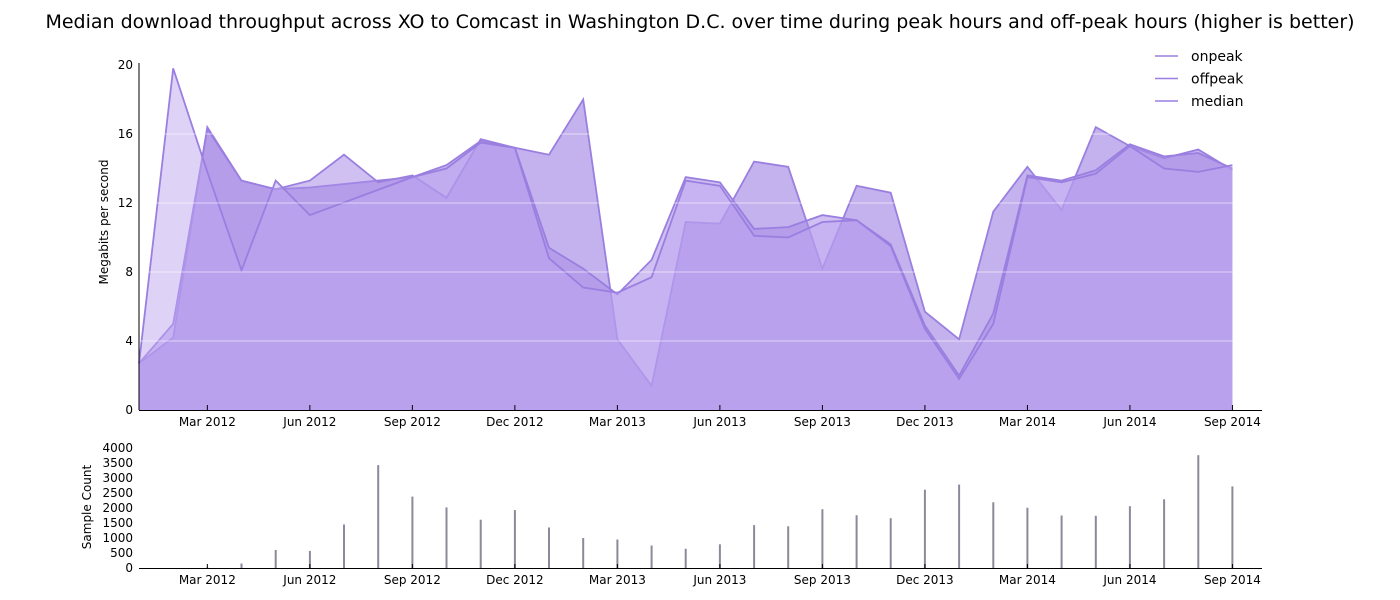 The width and height of the screenshot is (1400, 600). What do you see at coordinates (117, 493) in the screenshot?
I see `count-y-tick-label: 2500` at bounding box center [117, 493].